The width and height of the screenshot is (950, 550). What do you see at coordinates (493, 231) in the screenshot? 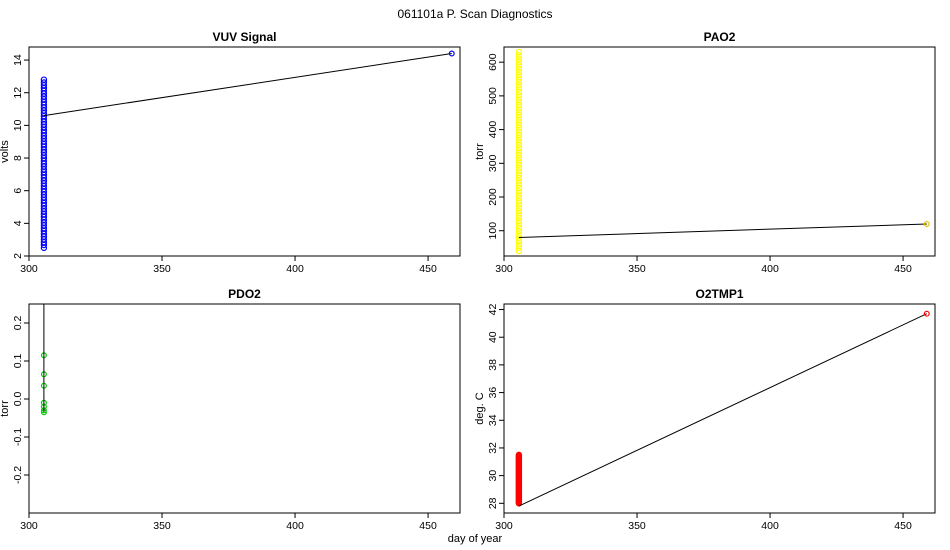
I see `y-tick-label: 100` at bounding box center [493, 231].